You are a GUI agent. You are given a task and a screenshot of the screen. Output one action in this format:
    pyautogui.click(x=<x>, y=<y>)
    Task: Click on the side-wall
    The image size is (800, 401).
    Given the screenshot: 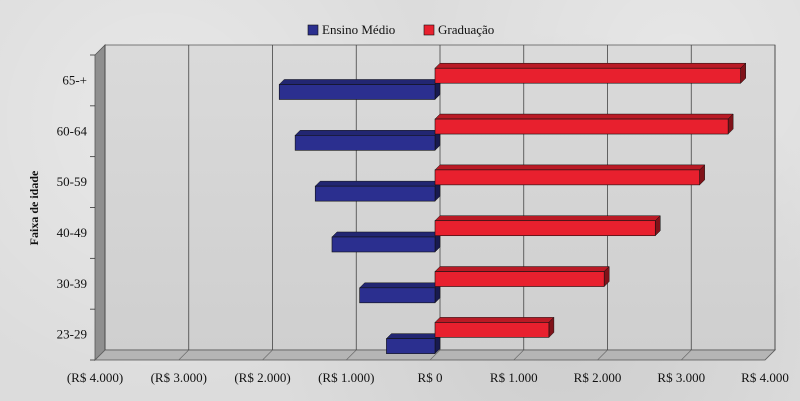 What is the action you would take?
    pyautogui.click(x=100, y=202)
    